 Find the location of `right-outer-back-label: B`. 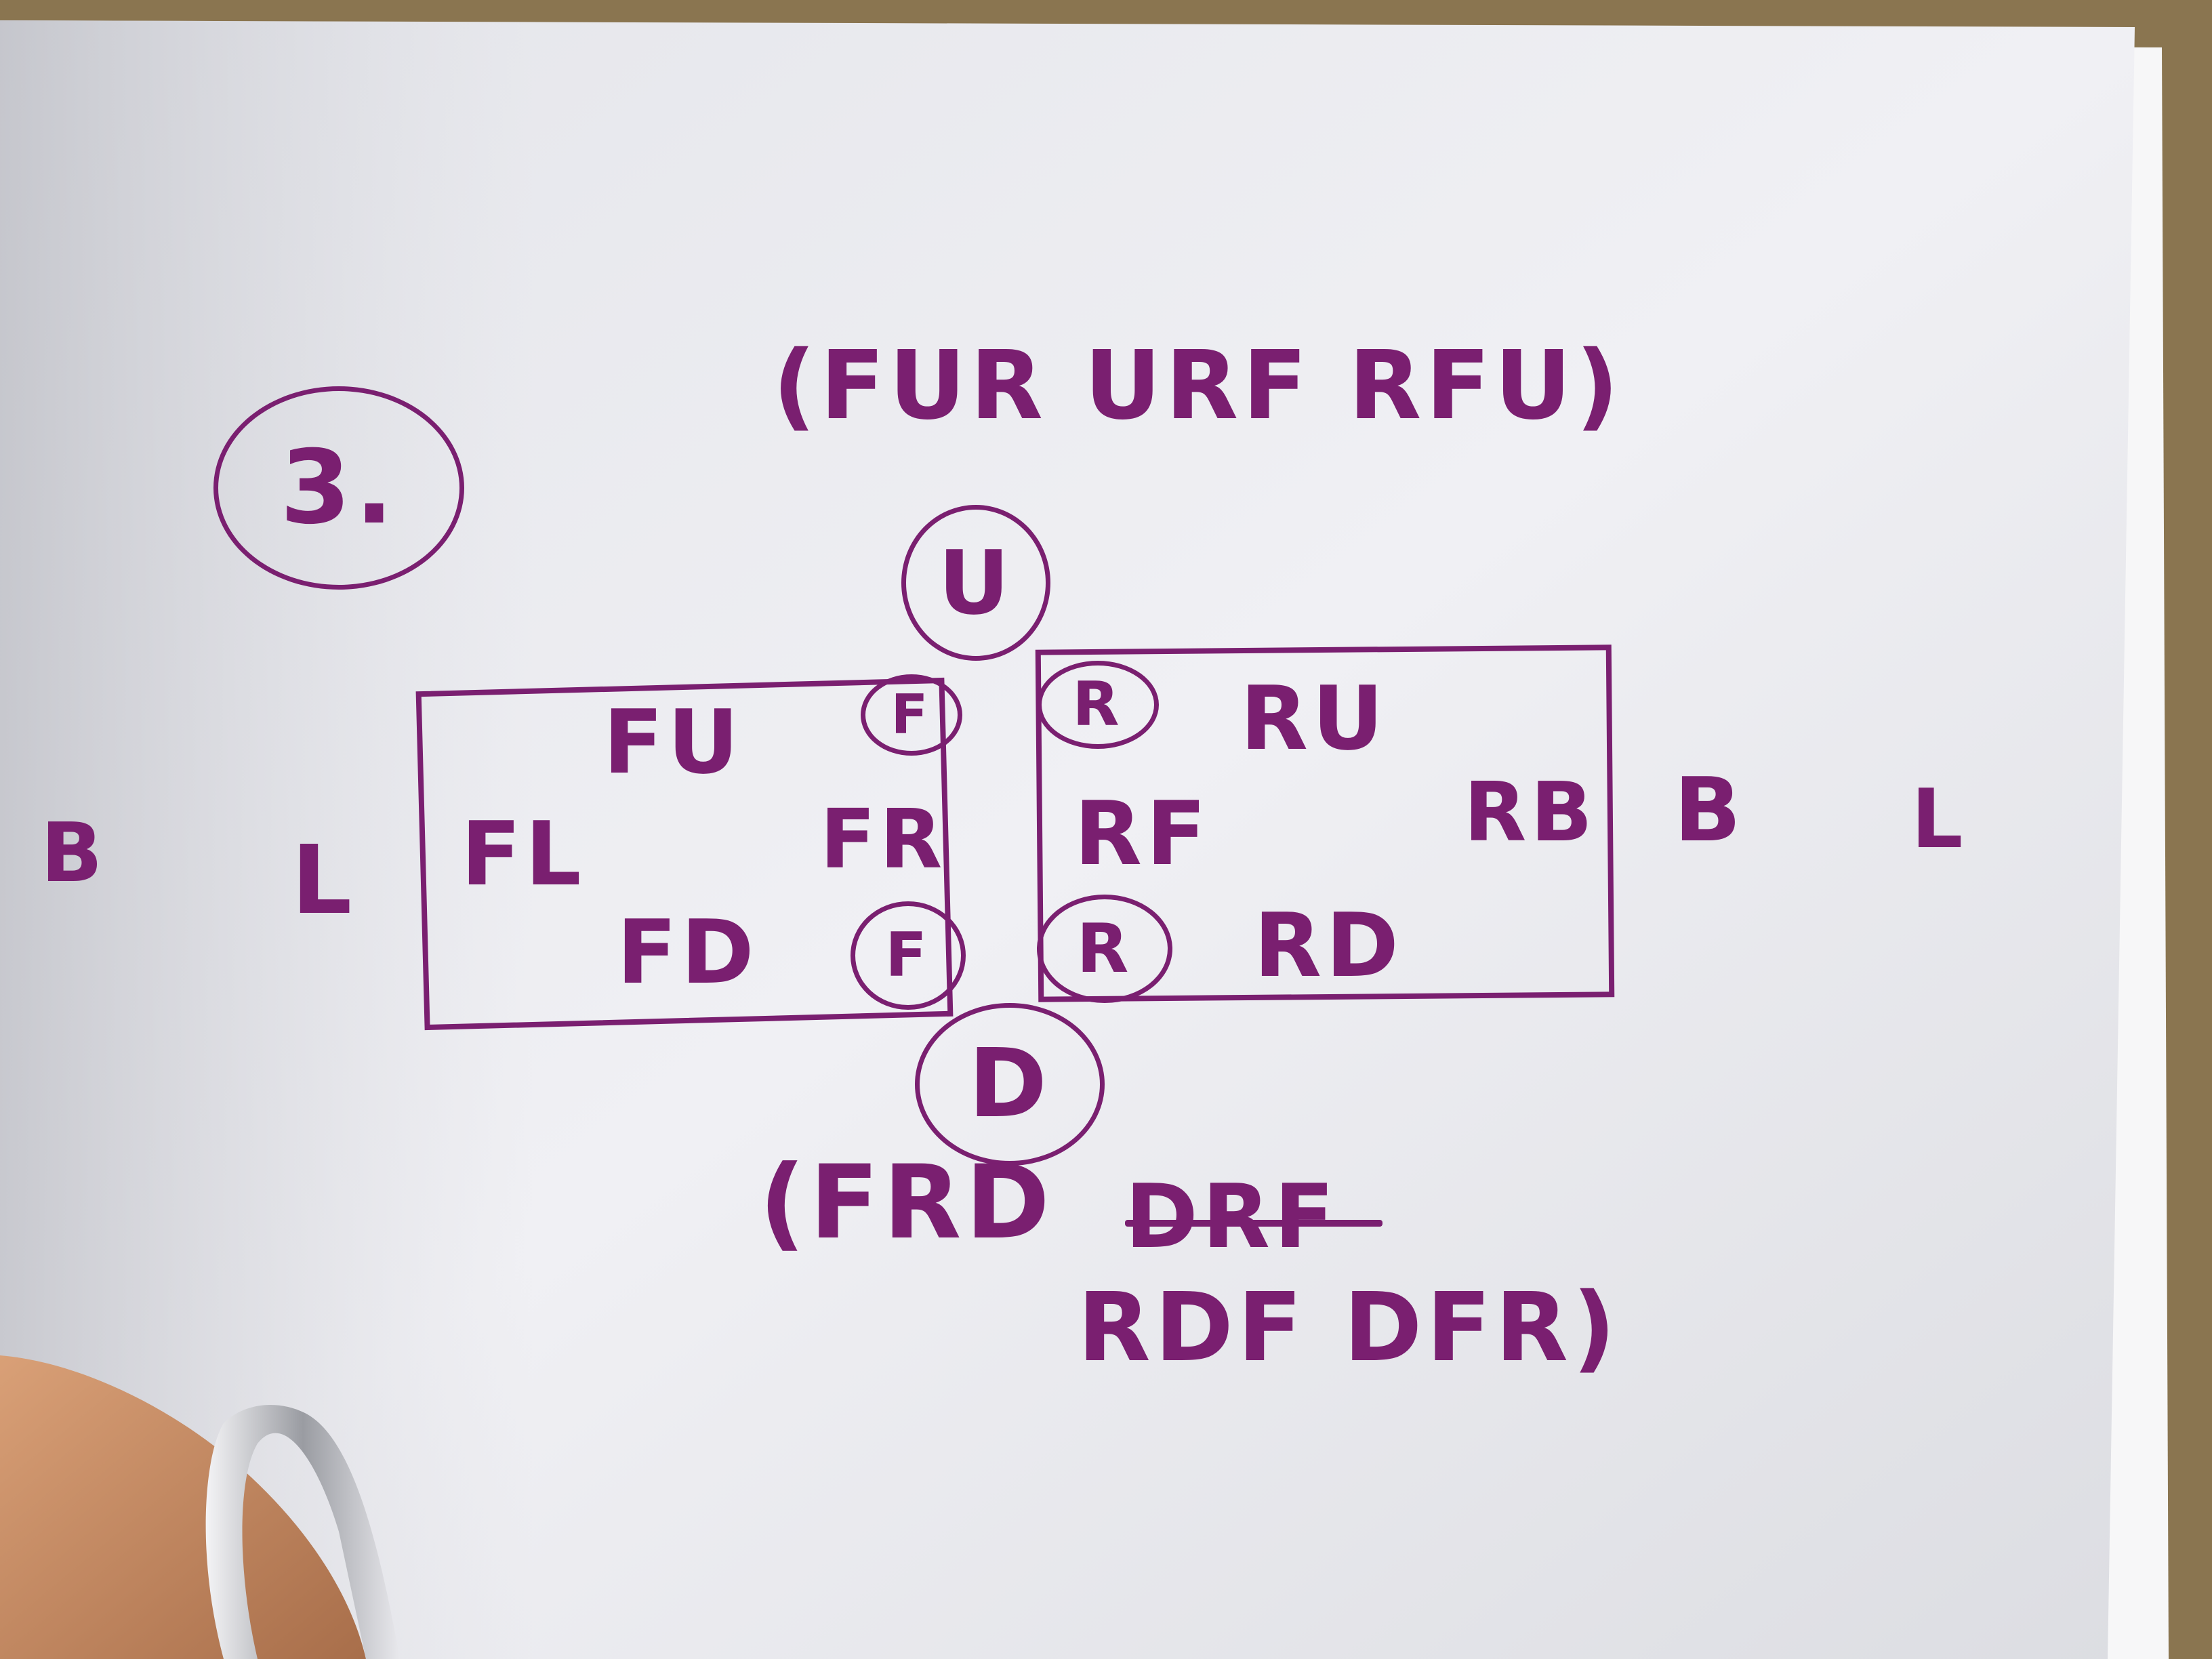

right-outer-back-label: B is located at coordinates (1710, 809).